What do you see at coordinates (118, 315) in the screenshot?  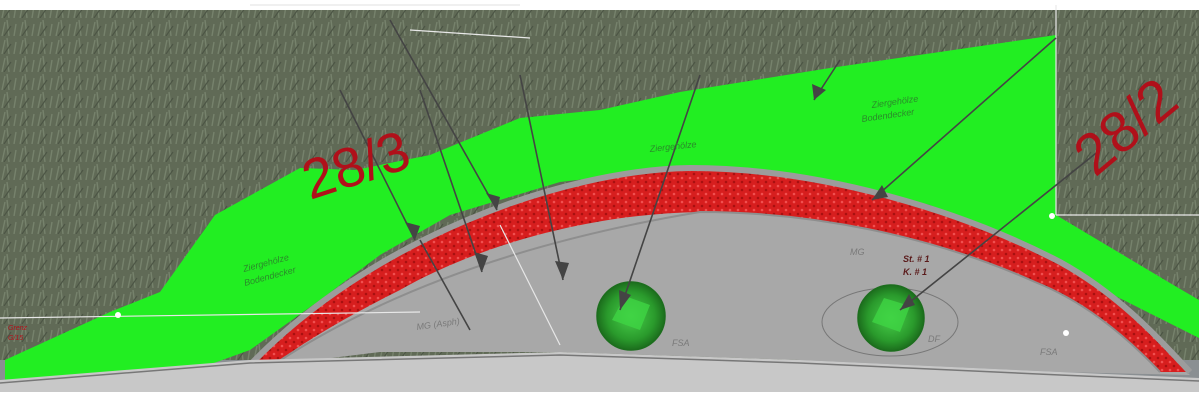 I see `boundary-marker-left` at bounding box center [118, 315].